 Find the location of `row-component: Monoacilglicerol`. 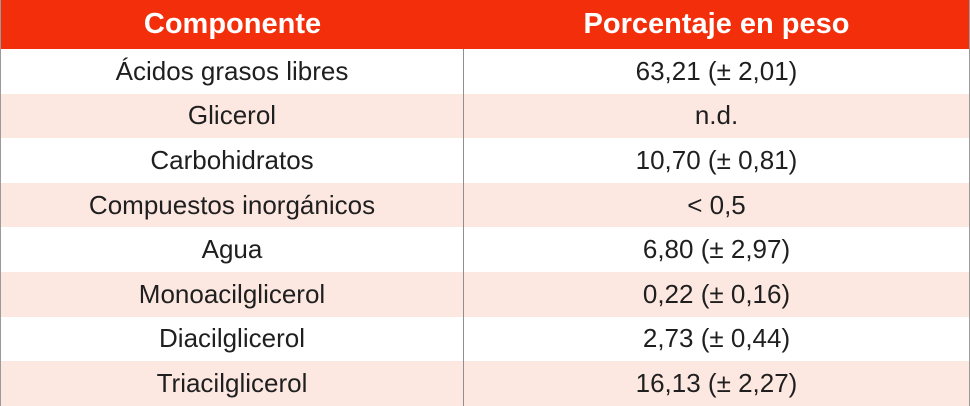

row-component: Monoacilglicerol is located at coordinates (232, 294).